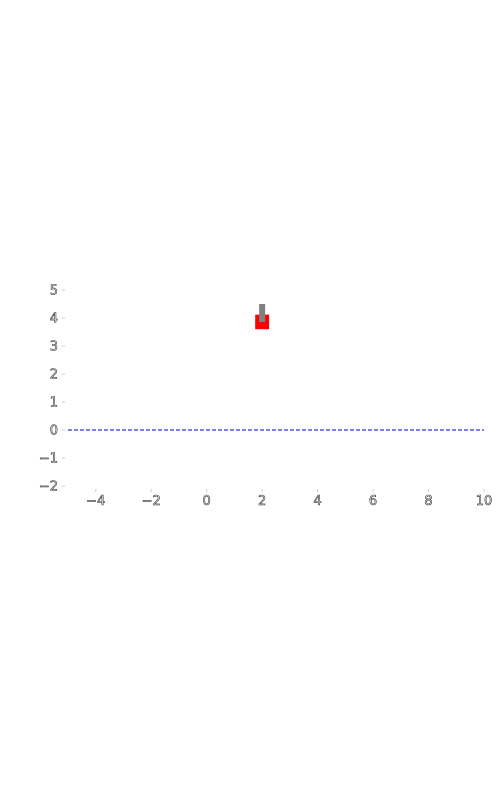 The width and height of the screenshot is (500, 800). Describe the element at coordinates (54, 291) in the screenshot. I see `y-tick-label: 5` at that location.